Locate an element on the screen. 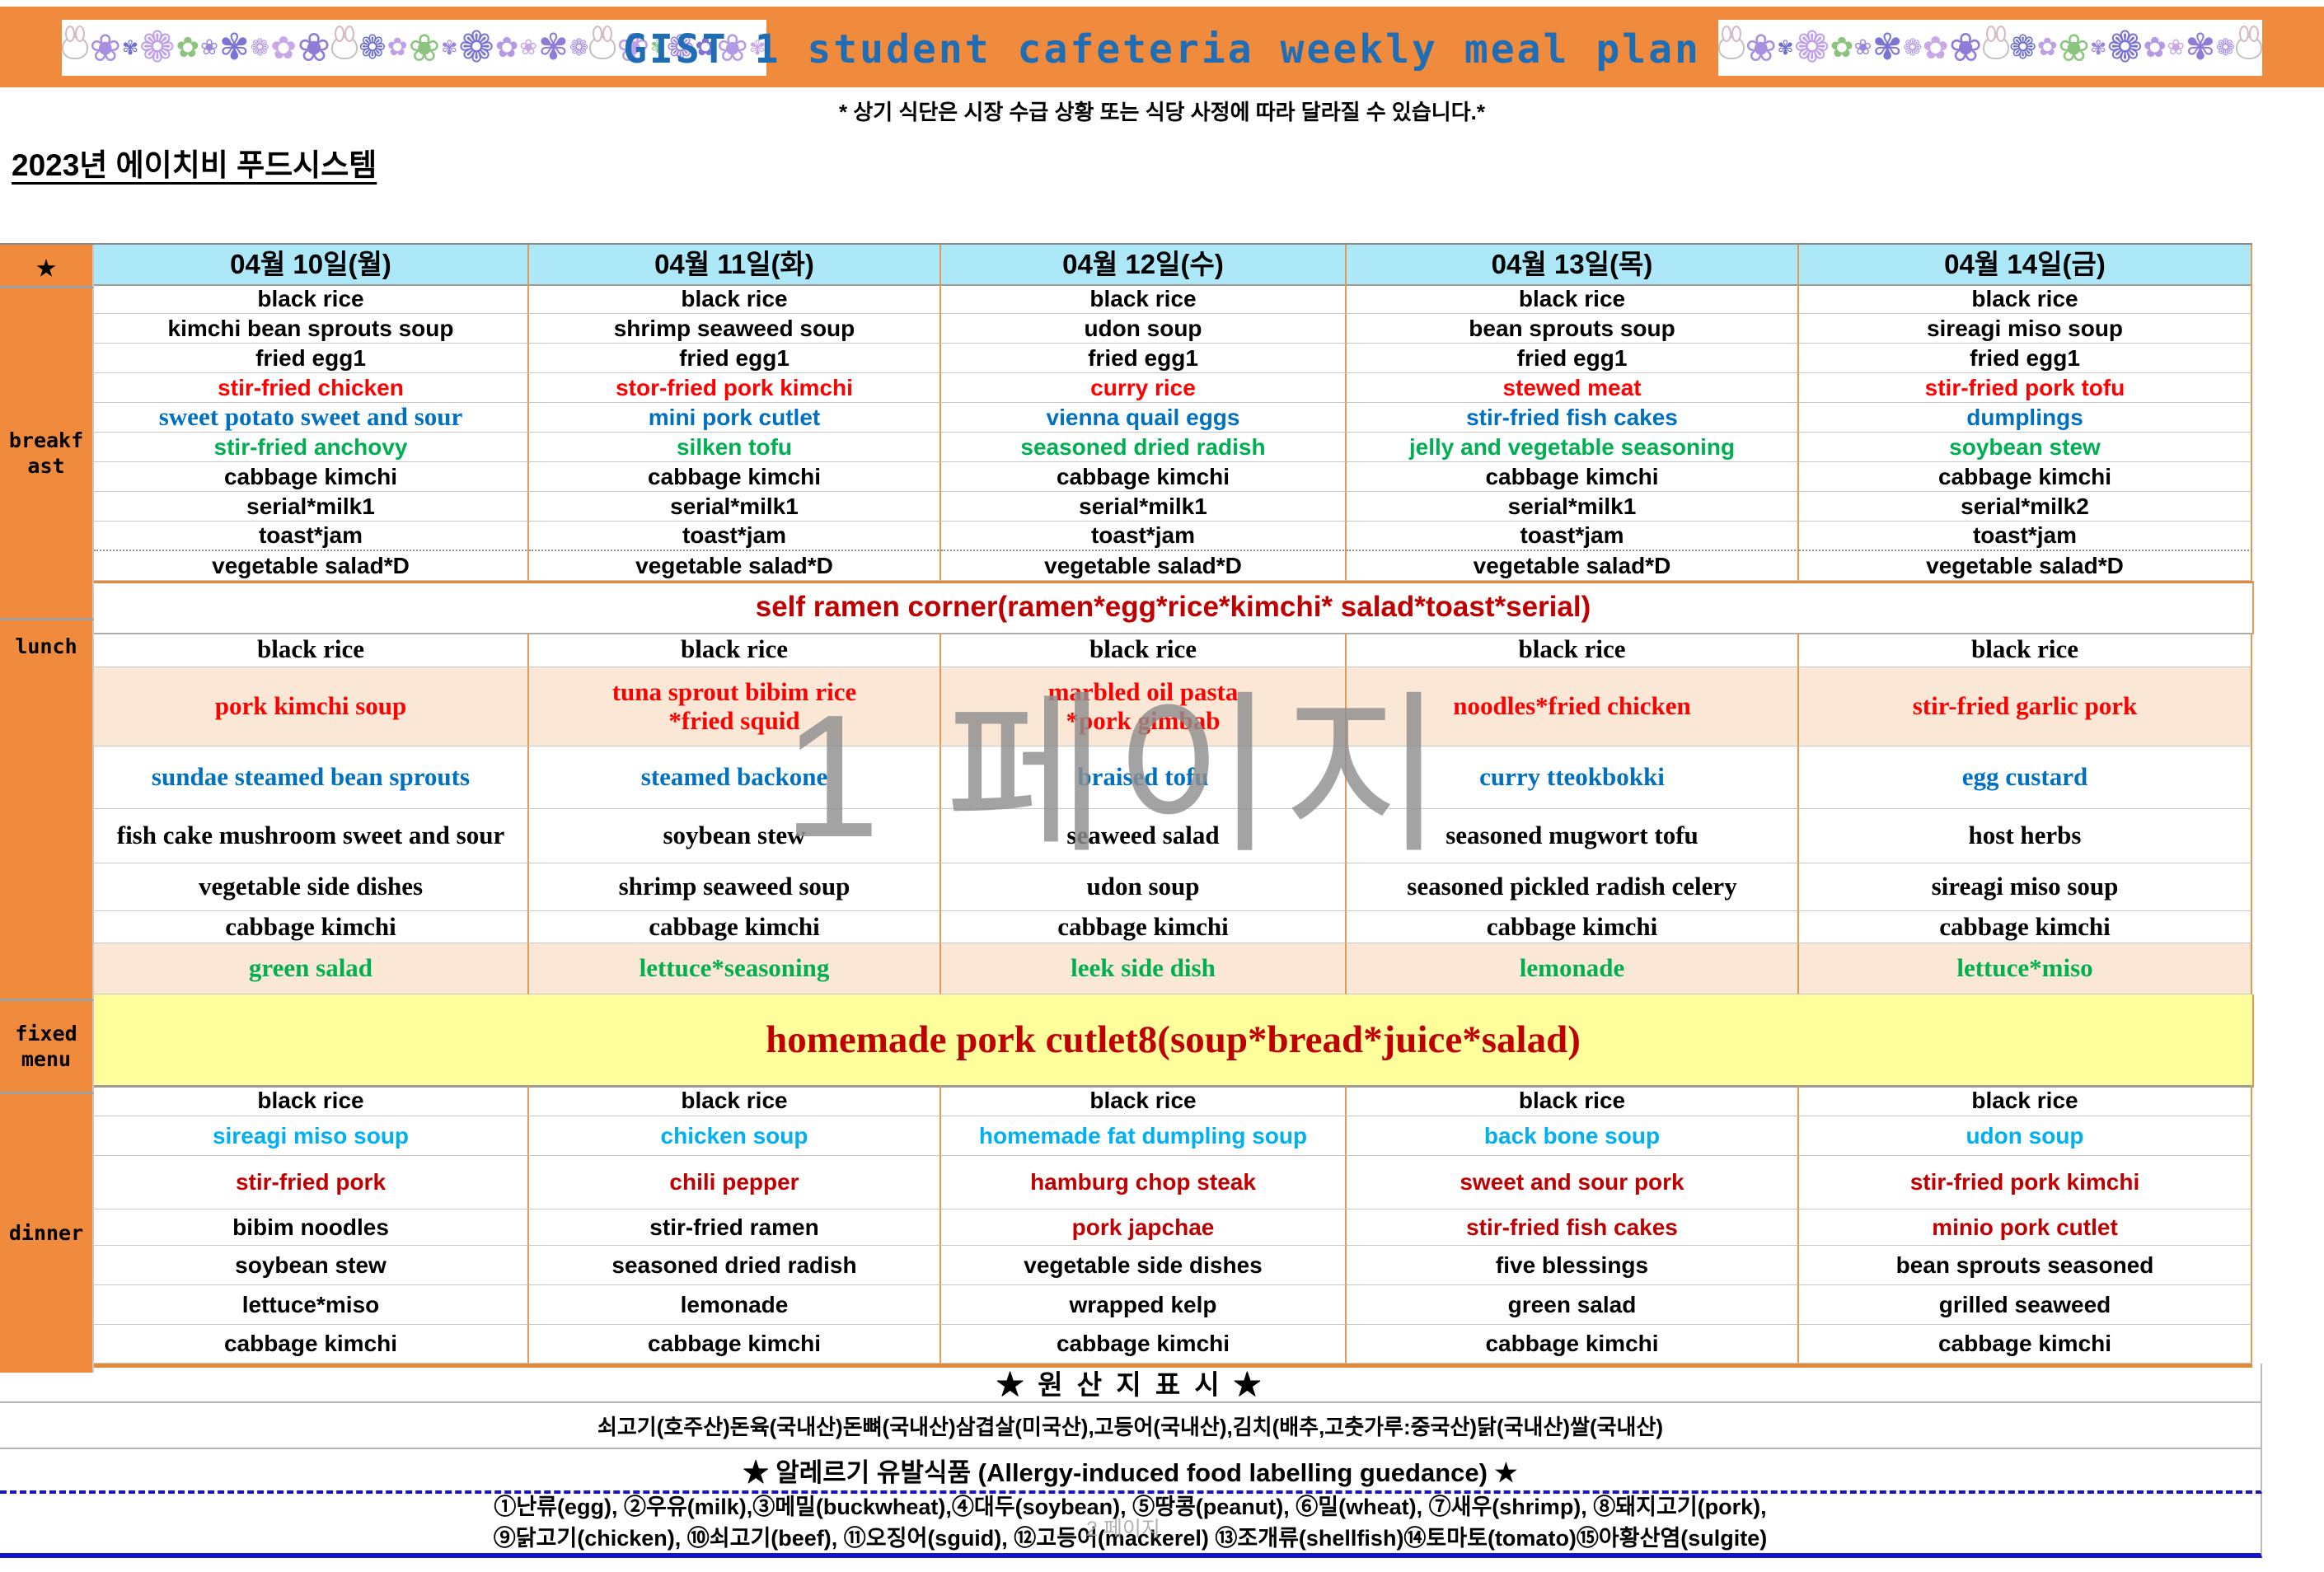 The image size is (2324, 1572). menu-item-cell: steamed backone is located at coordinates (735, 777).